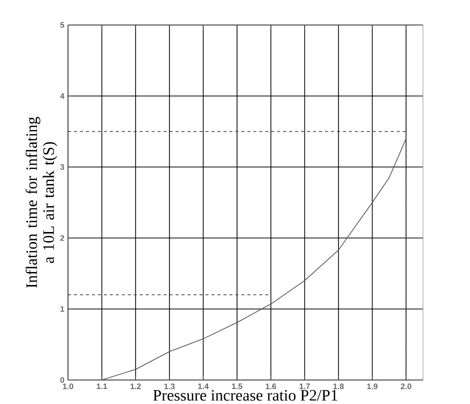  Describe the element at coordinates (42, 202) in the screenshot. I see `y-axis-title: Inflation time for inflating a 10L air tank t(S)` at that location.